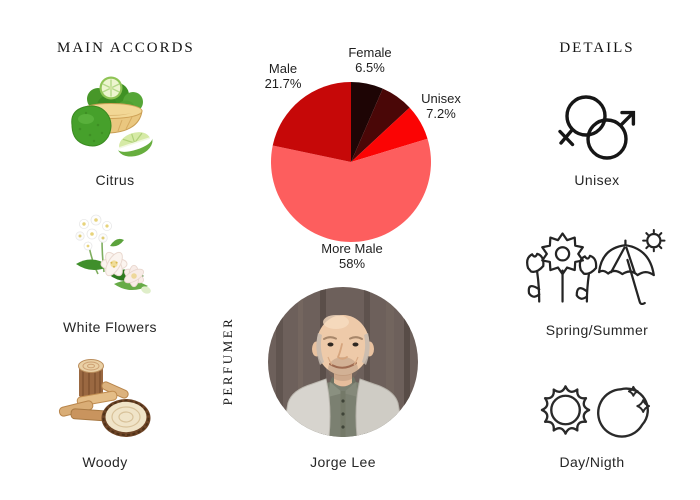  I want to click on wood-chips-image, so click(105, 399).